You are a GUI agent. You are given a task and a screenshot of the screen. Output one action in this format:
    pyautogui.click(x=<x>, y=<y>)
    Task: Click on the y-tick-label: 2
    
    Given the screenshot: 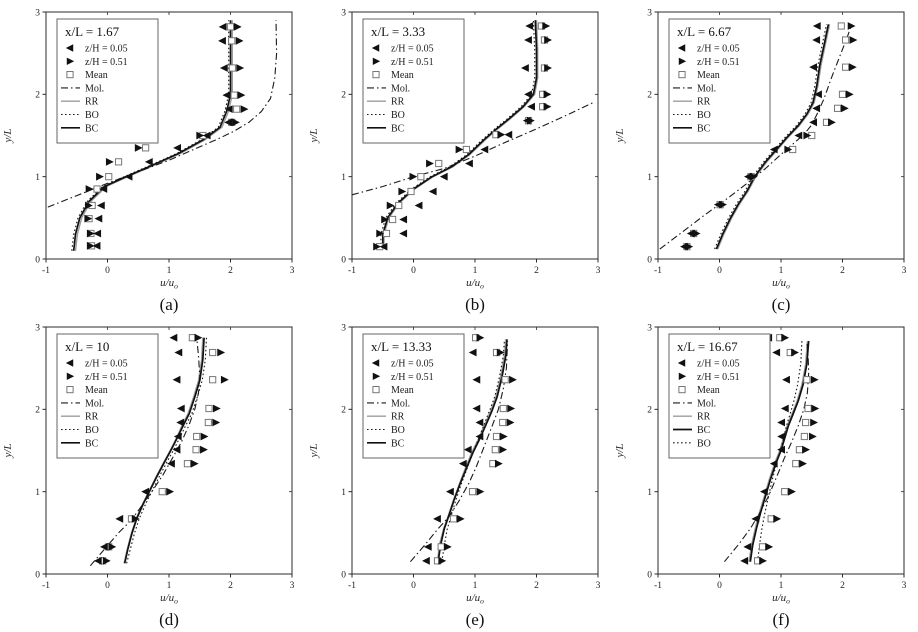 What is the action you would take?
    pyautogui.click(x=37, y=96)
    